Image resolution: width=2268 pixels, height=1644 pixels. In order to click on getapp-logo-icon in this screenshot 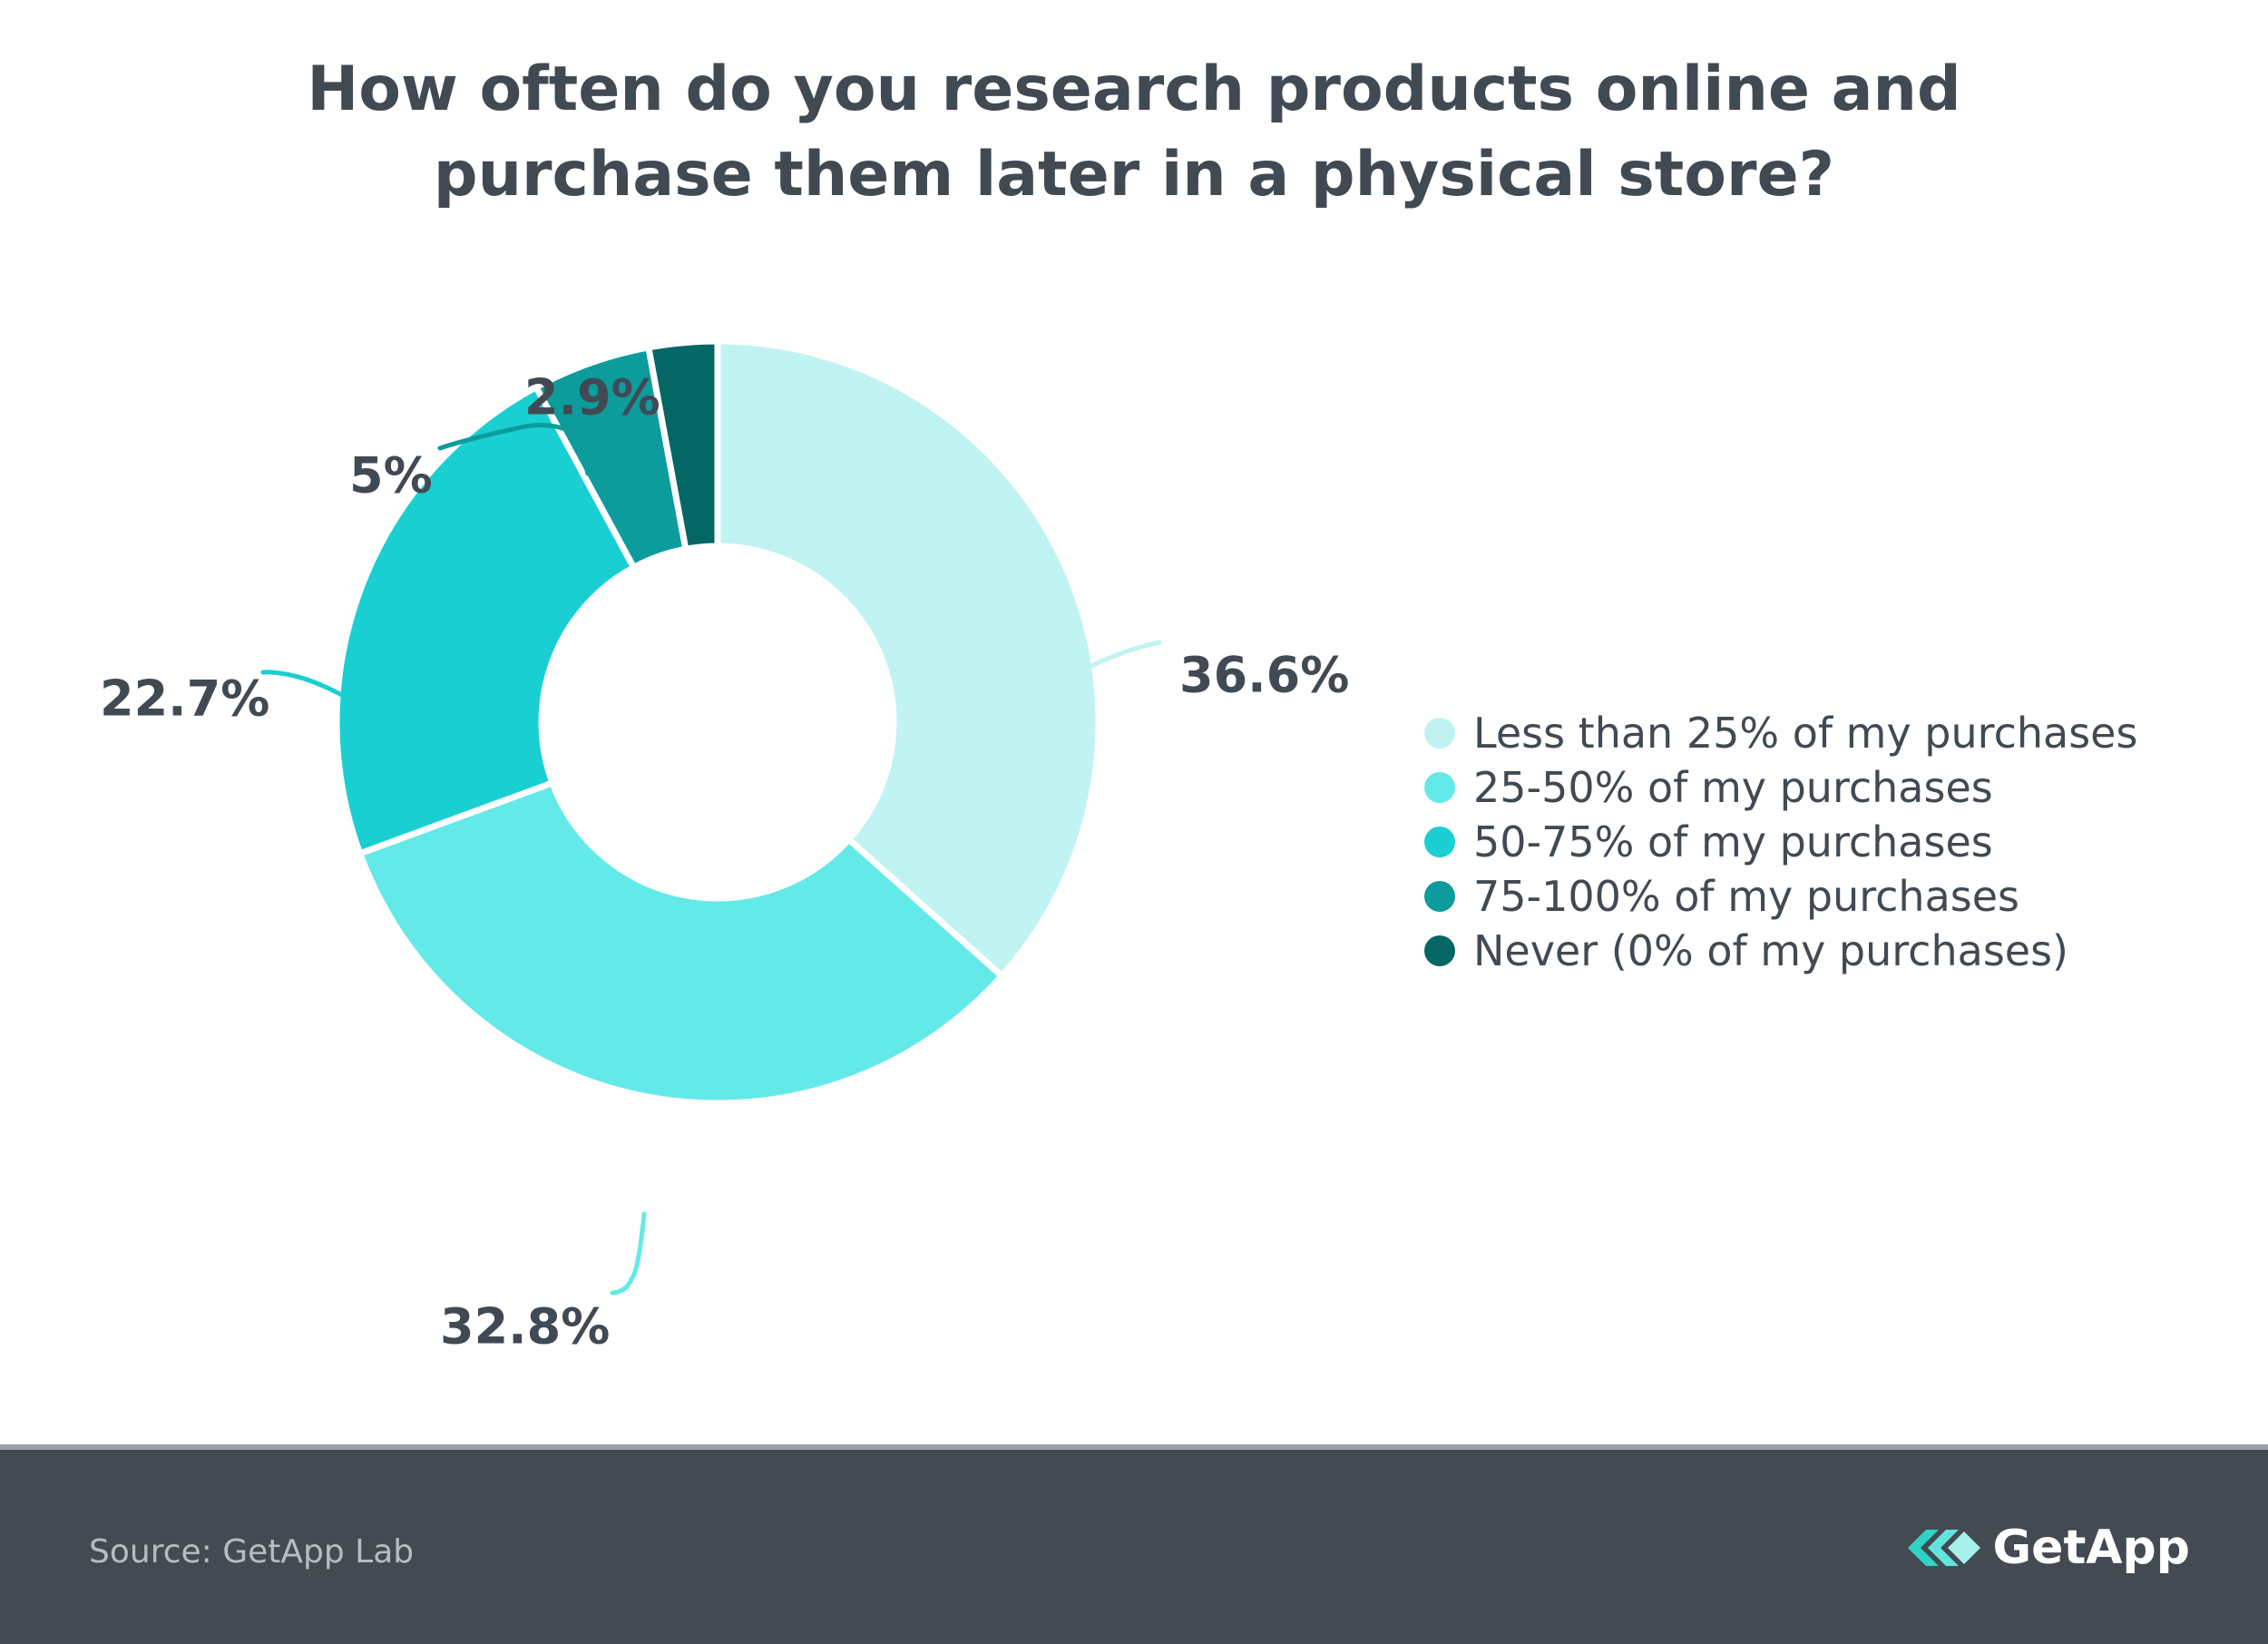, I will do `click(1944, 1548)`.